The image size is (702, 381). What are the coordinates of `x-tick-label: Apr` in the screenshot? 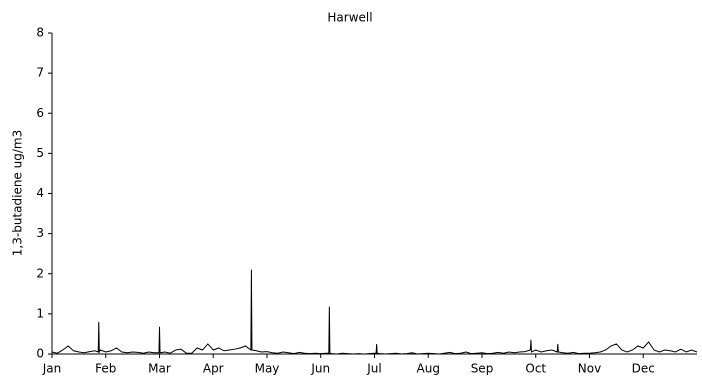 It's located at (213, 369).